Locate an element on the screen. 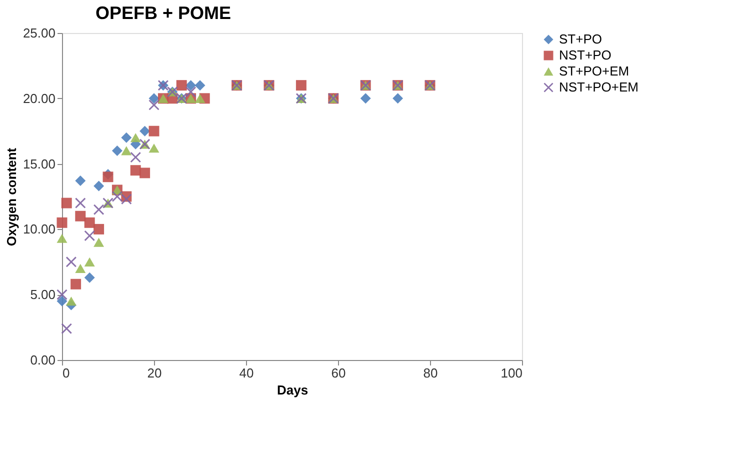 The height and width of the screenshot is (457, 752). y-axis-title: Oxygen content is located at coordinates (11, 196).